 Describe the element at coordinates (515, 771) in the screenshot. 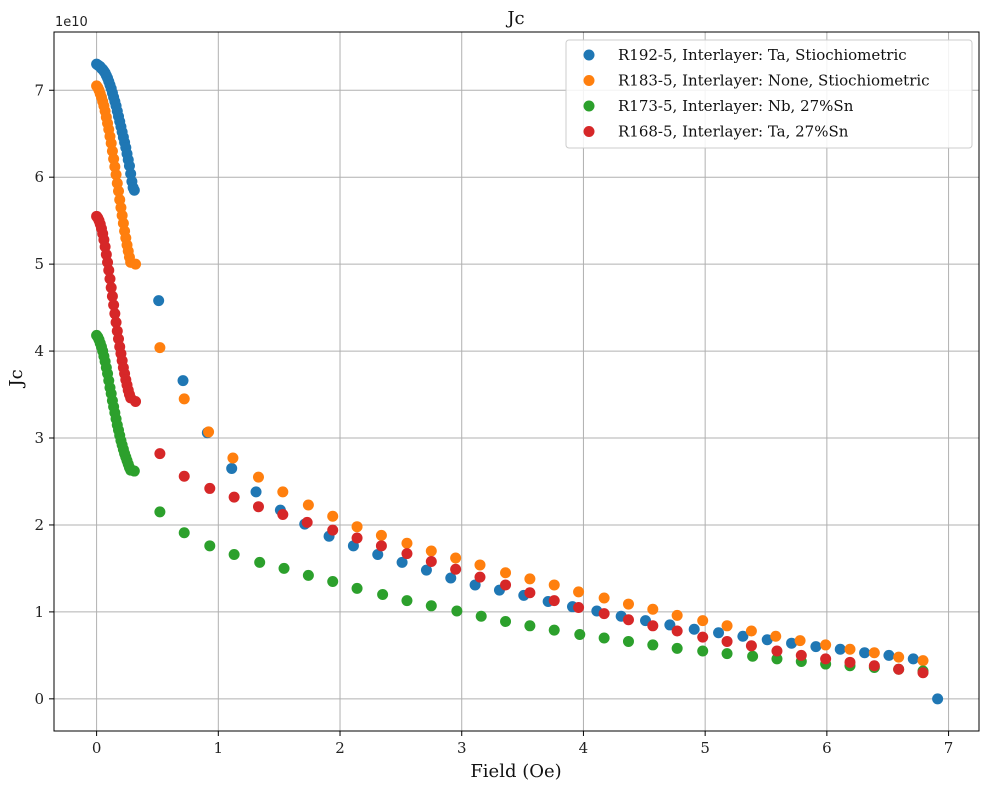

I see `x-axis-label: Field (Oe)` at that location.